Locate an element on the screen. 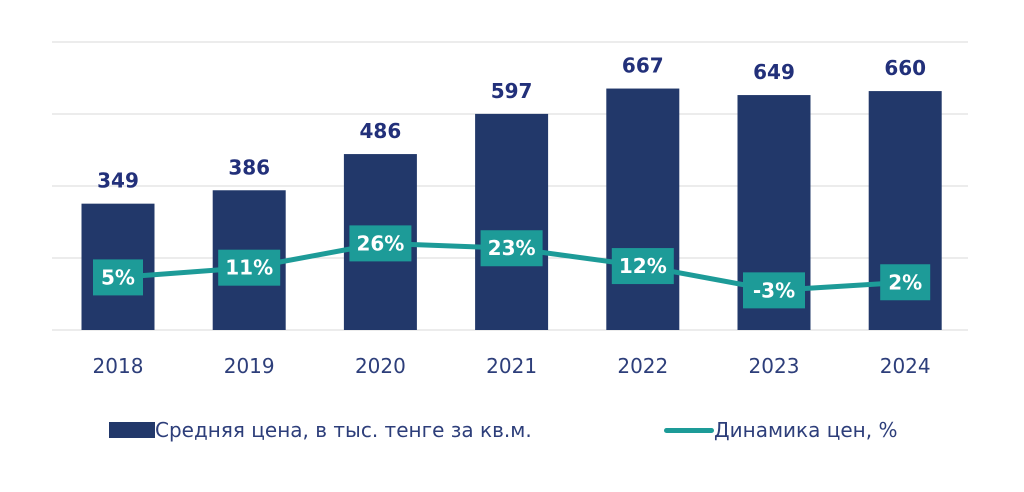 Image resolution: width=1024 pixels, height=492 pixels. bar-value-label-2021: 597 is located at coordinates (512, 91).